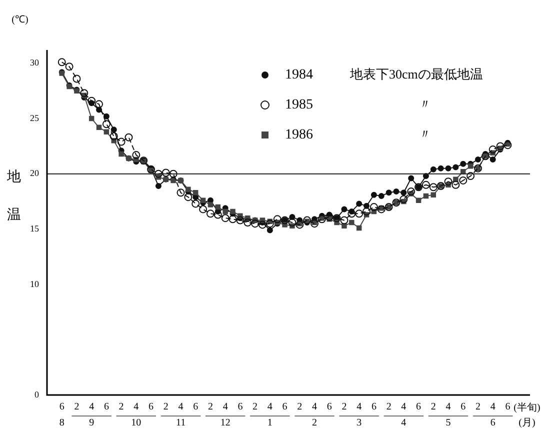 The image size is (545, 434). I want to click on y-tick-label: 0, so click(37, 394).